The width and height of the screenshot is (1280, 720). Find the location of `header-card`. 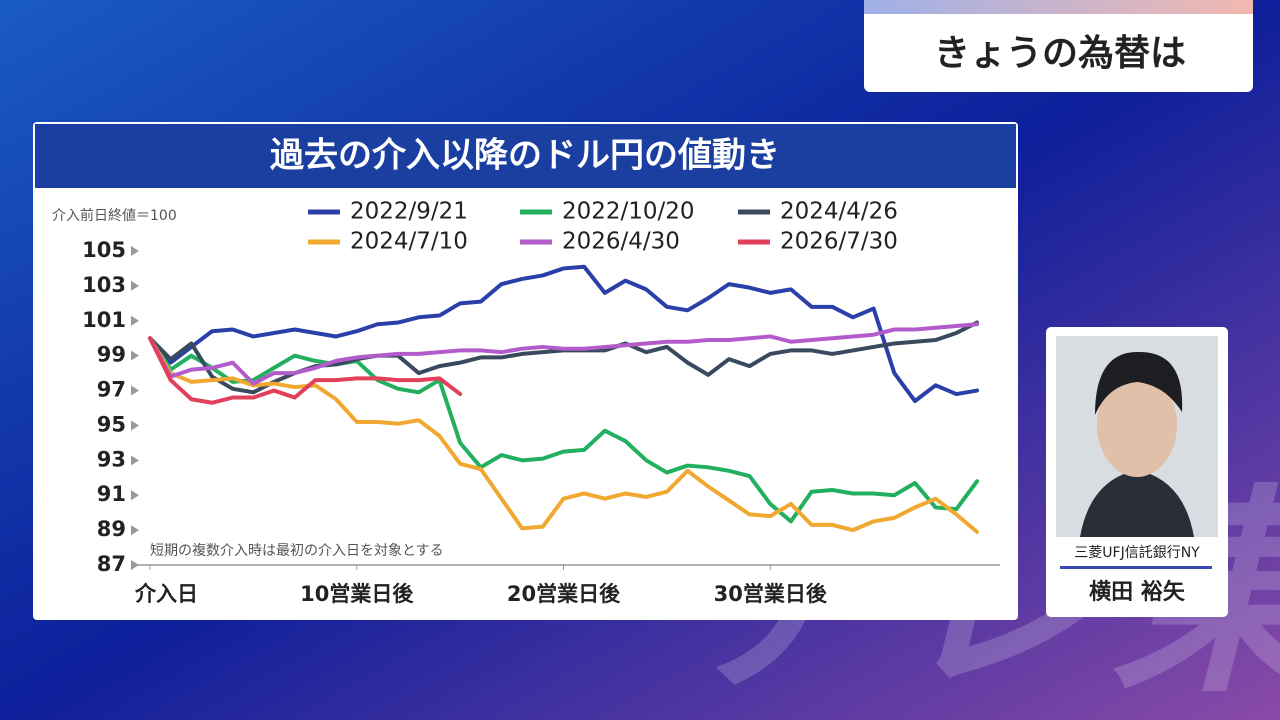

header-card is located at coordinates (1058, 46).